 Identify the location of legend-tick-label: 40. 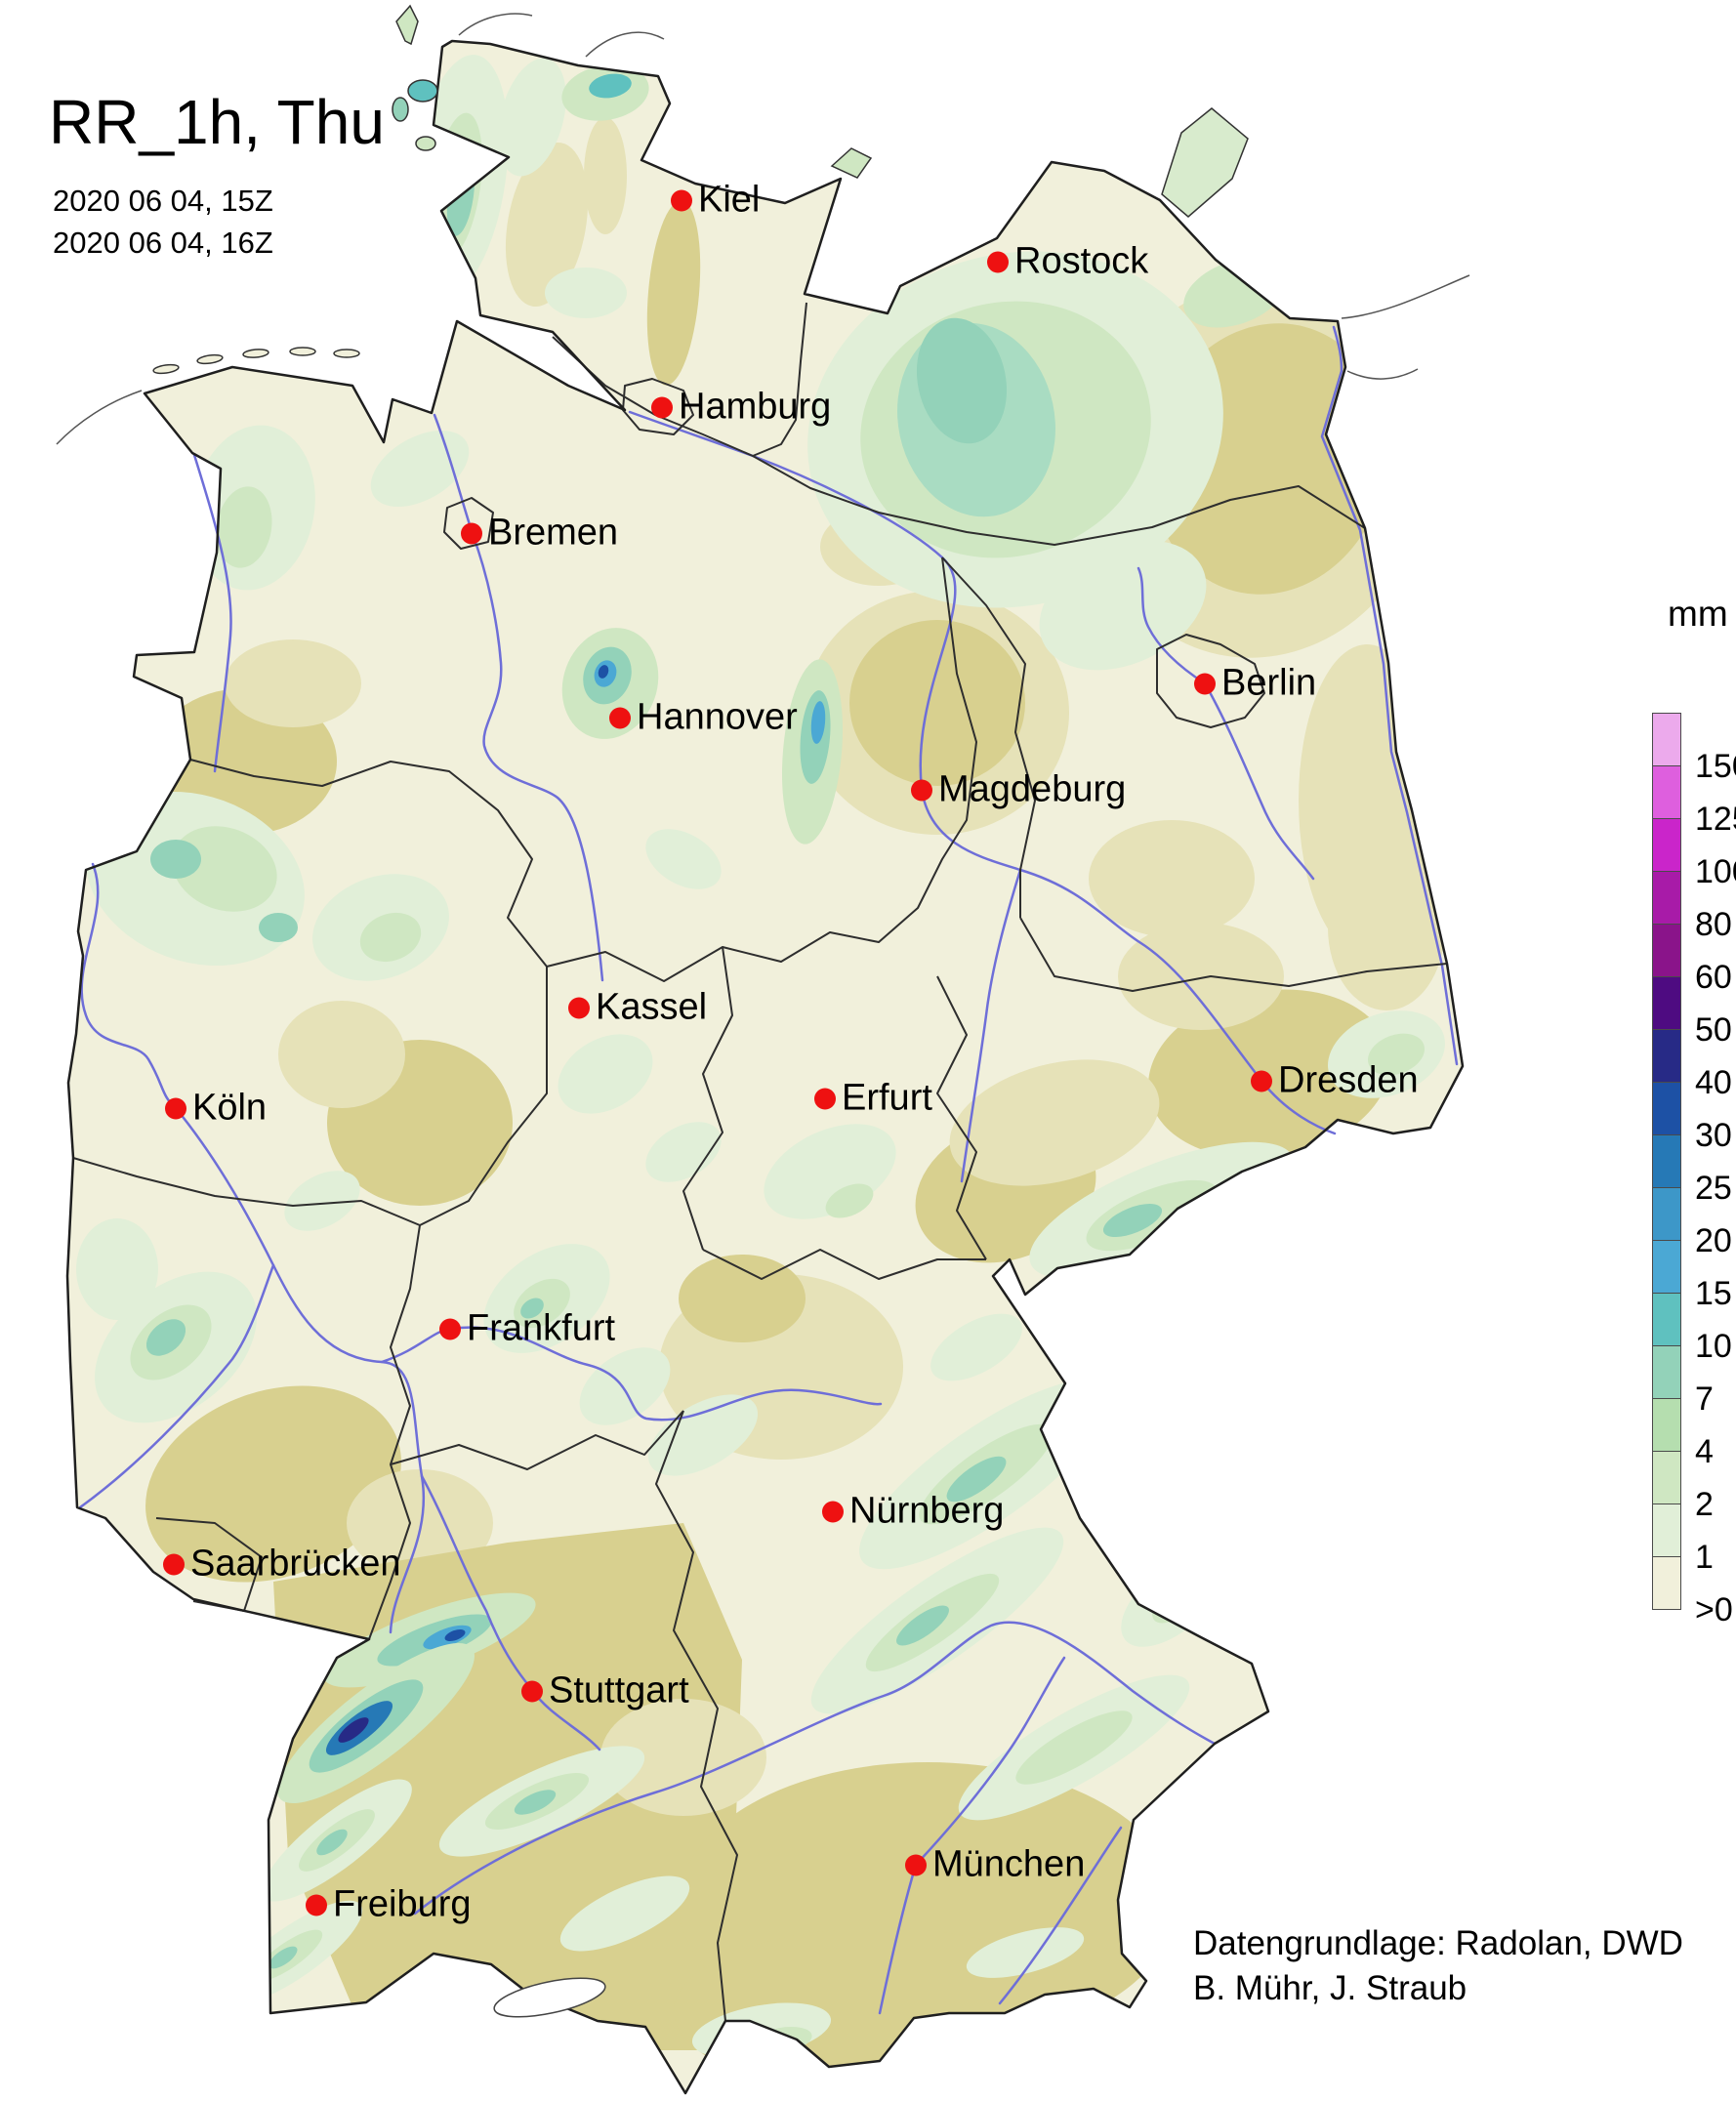
(1713, 1083).